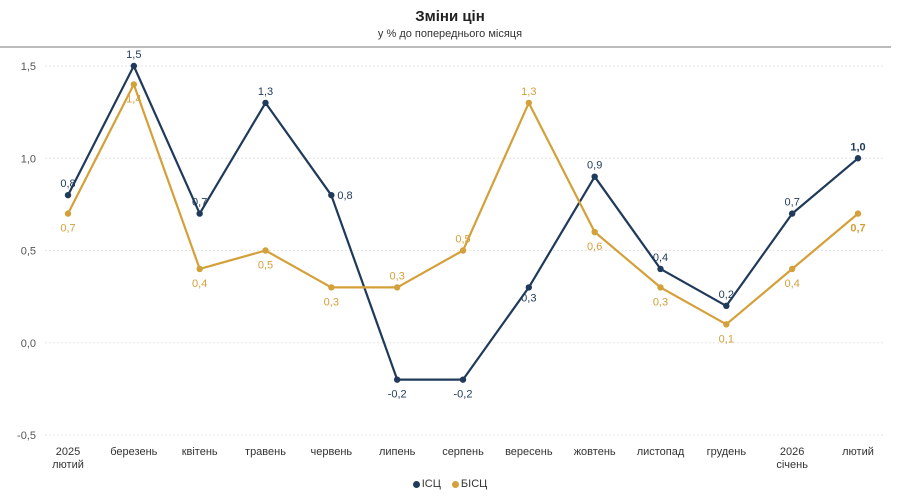  Describe the element at coordinates (474, 484) in the screenshot. I see `legend-label-biscs: БІСЦ` at that location.